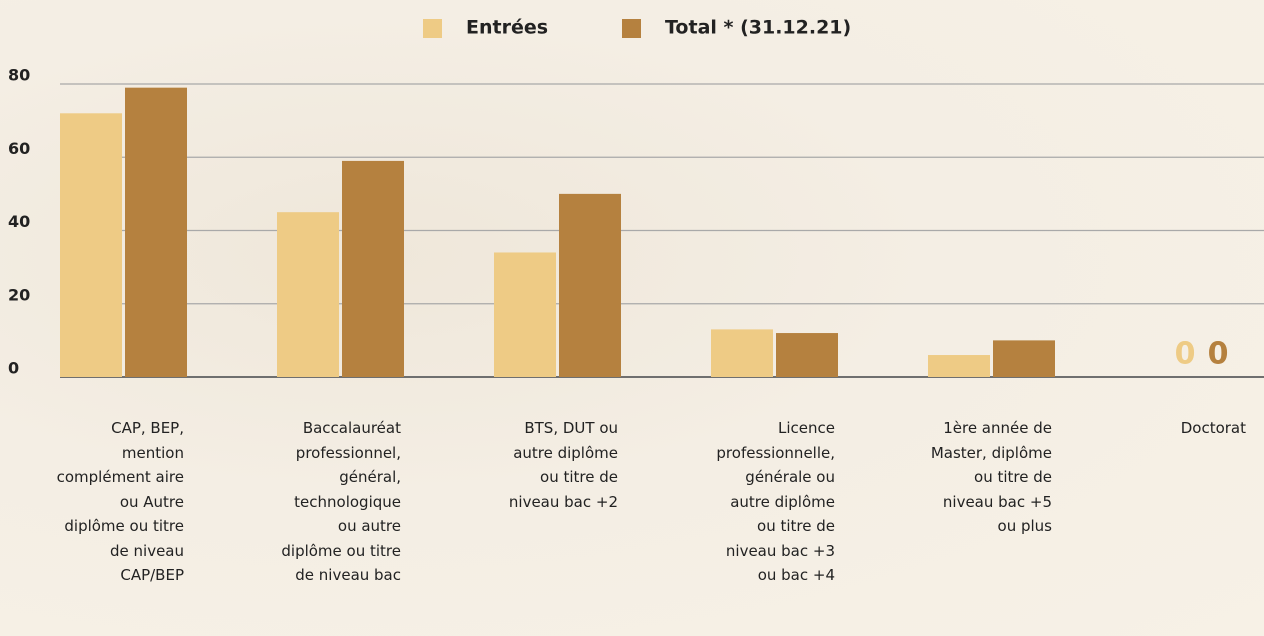 This screenshot has width=1264, height=636. What do you see at coordinates (758, 28) in the screenshot?
I see `legend-label: Total * (31.12.21)` at bounding box center [758, 28].